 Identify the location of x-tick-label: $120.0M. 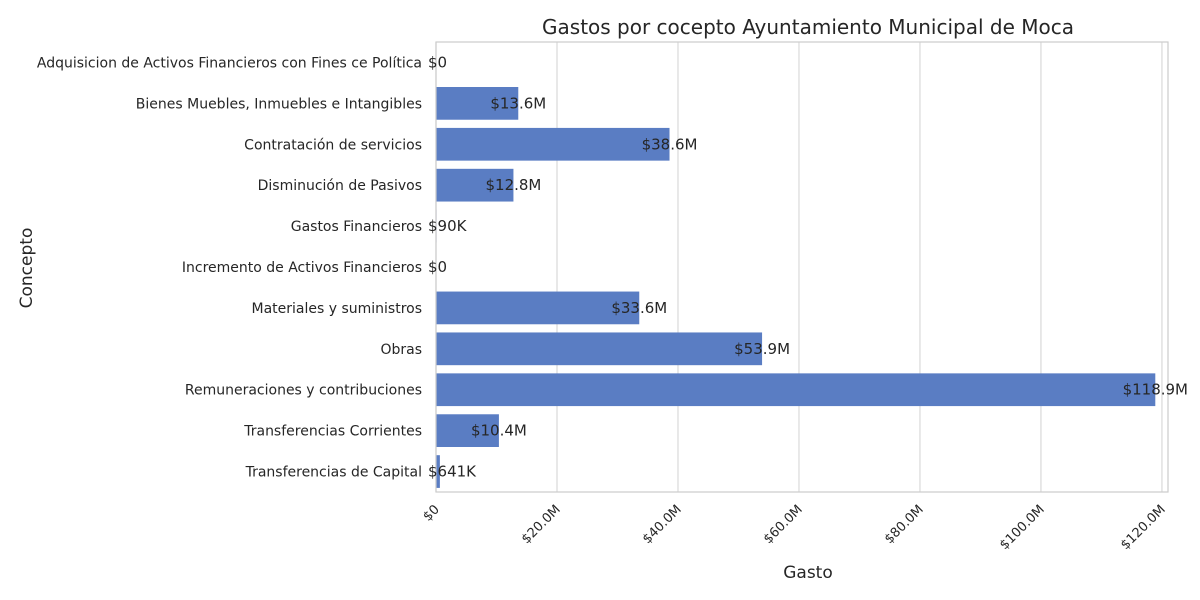
(1143, 527).